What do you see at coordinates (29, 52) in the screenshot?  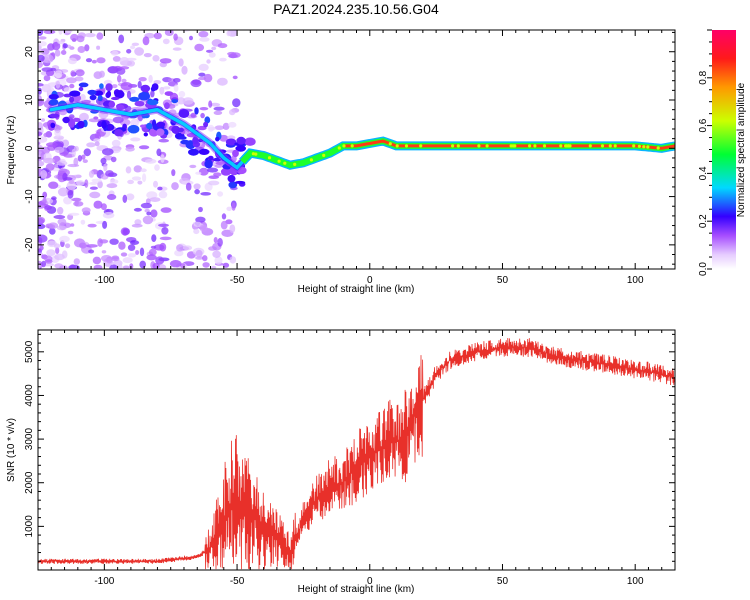 I see `y-tick-label: 20` at bounding box center [29, 52].